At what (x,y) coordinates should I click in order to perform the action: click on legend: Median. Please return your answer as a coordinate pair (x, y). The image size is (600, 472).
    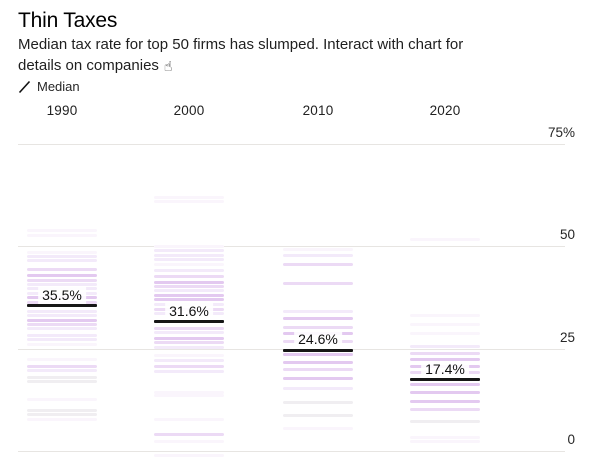
    Looking at the image, I should click on (49, 86).